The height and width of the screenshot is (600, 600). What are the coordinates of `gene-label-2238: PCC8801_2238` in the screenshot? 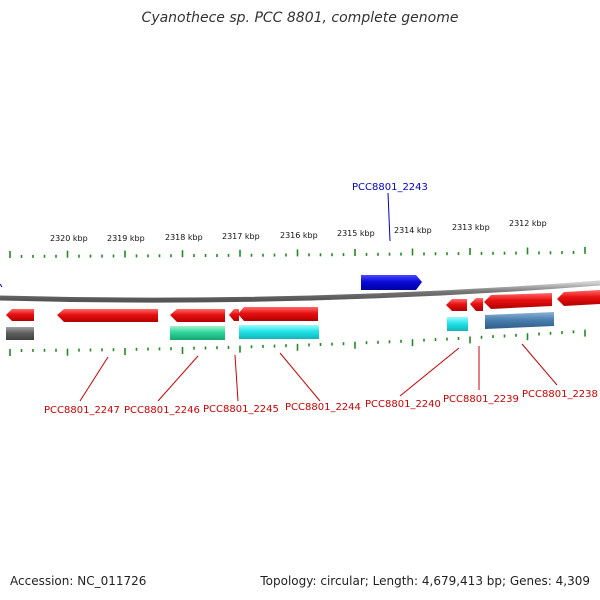 It's located at (560, 394).